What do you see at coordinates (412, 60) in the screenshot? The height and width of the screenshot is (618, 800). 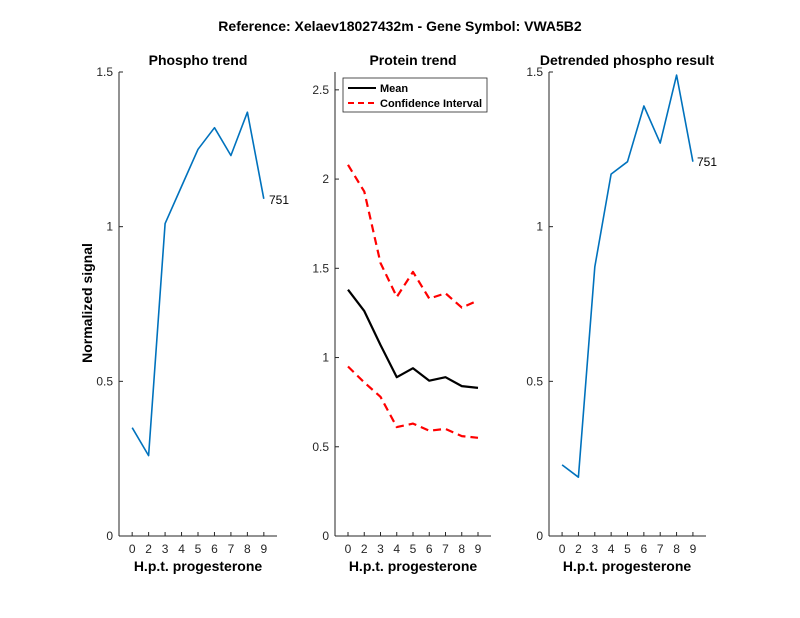 I see `panel-title: Protein trend` at bounding box center [412, 60].